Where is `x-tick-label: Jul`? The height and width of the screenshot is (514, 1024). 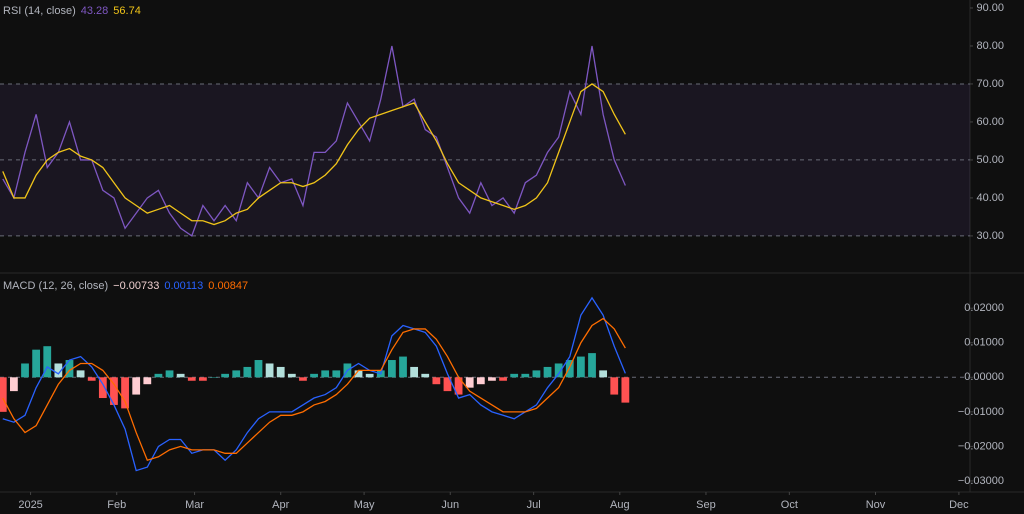 x-tick-label: Jul is located at coordinates (534, 505).